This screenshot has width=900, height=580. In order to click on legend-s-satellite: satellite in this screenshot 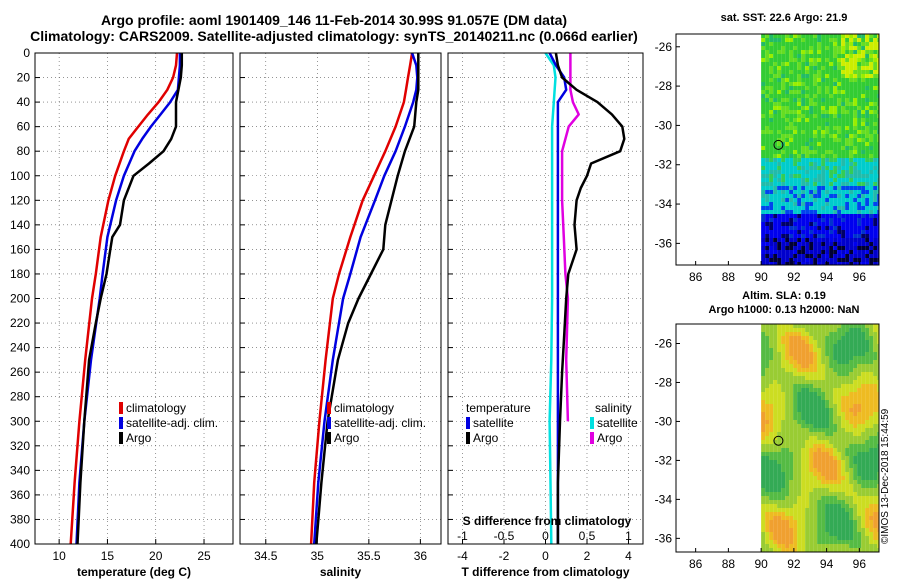, I will do `click(617, 423)`.